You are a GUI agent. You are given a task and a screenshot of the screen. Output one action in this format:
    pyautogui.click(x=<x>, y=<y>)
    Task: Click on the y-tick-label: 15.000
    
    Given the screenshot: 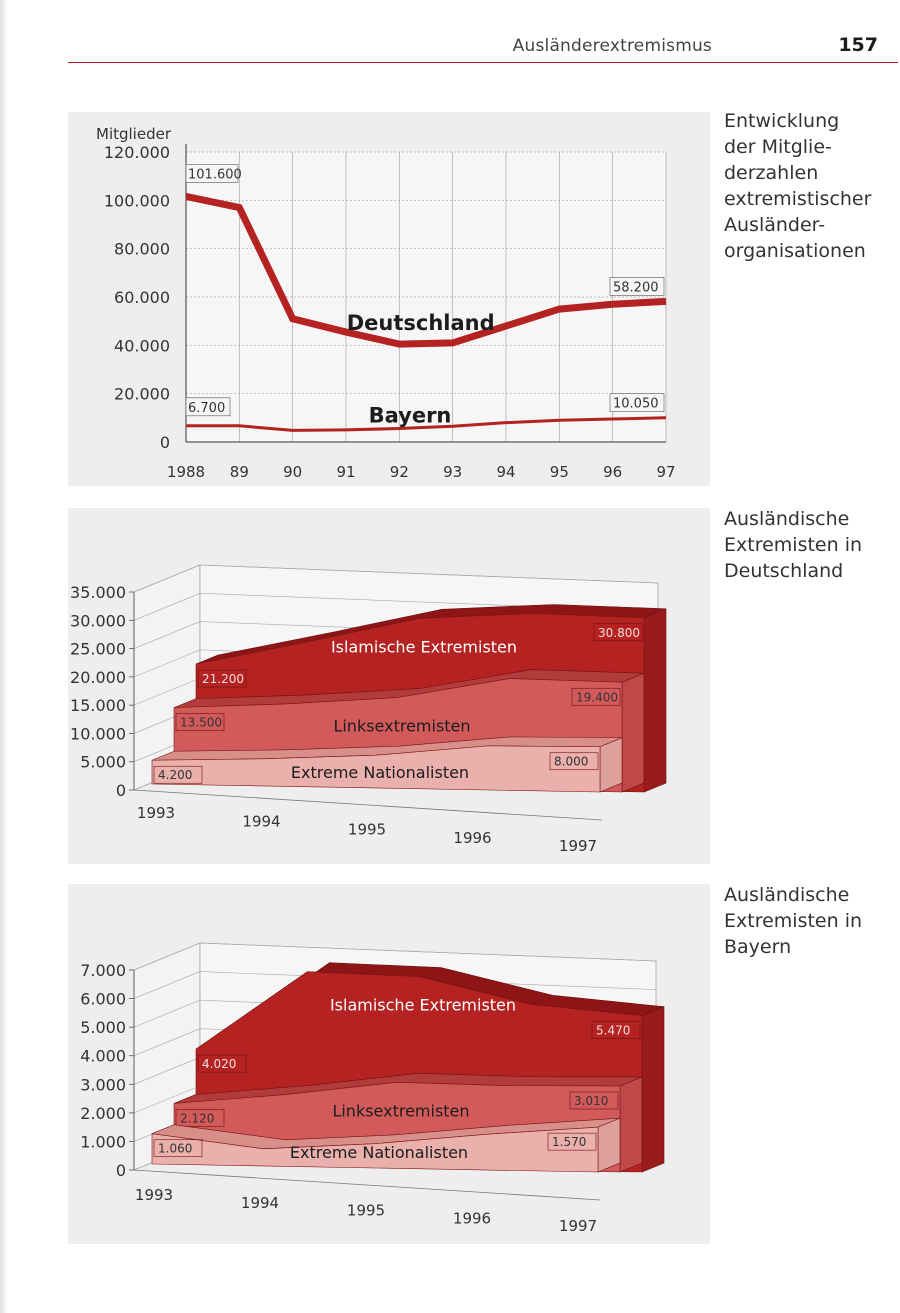 What is the action you would take?
    pyautogui.click(x=98, y=705)
    